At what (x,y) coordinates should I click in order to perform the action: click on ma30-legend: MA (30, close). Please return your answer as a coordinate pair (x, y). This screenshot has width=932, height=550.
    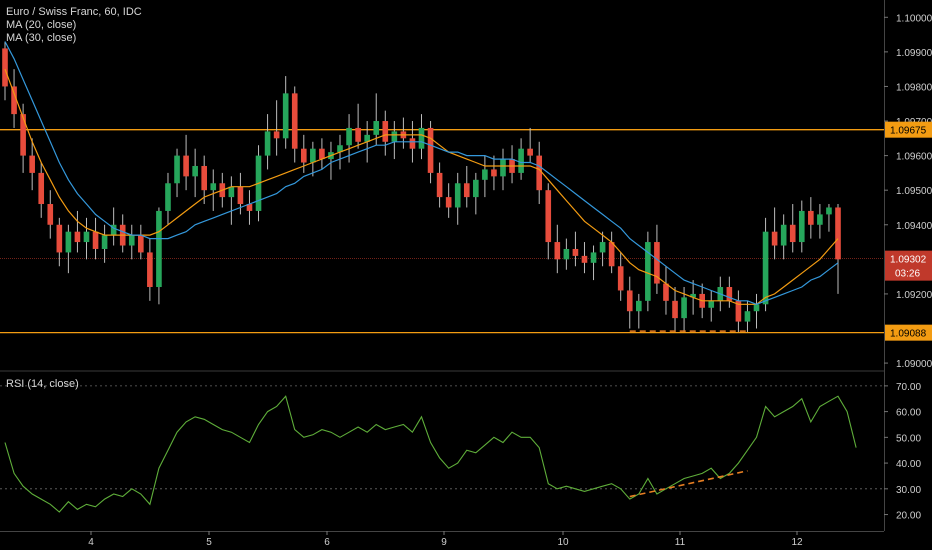
    Looking at the image, I should click on (41, 38).